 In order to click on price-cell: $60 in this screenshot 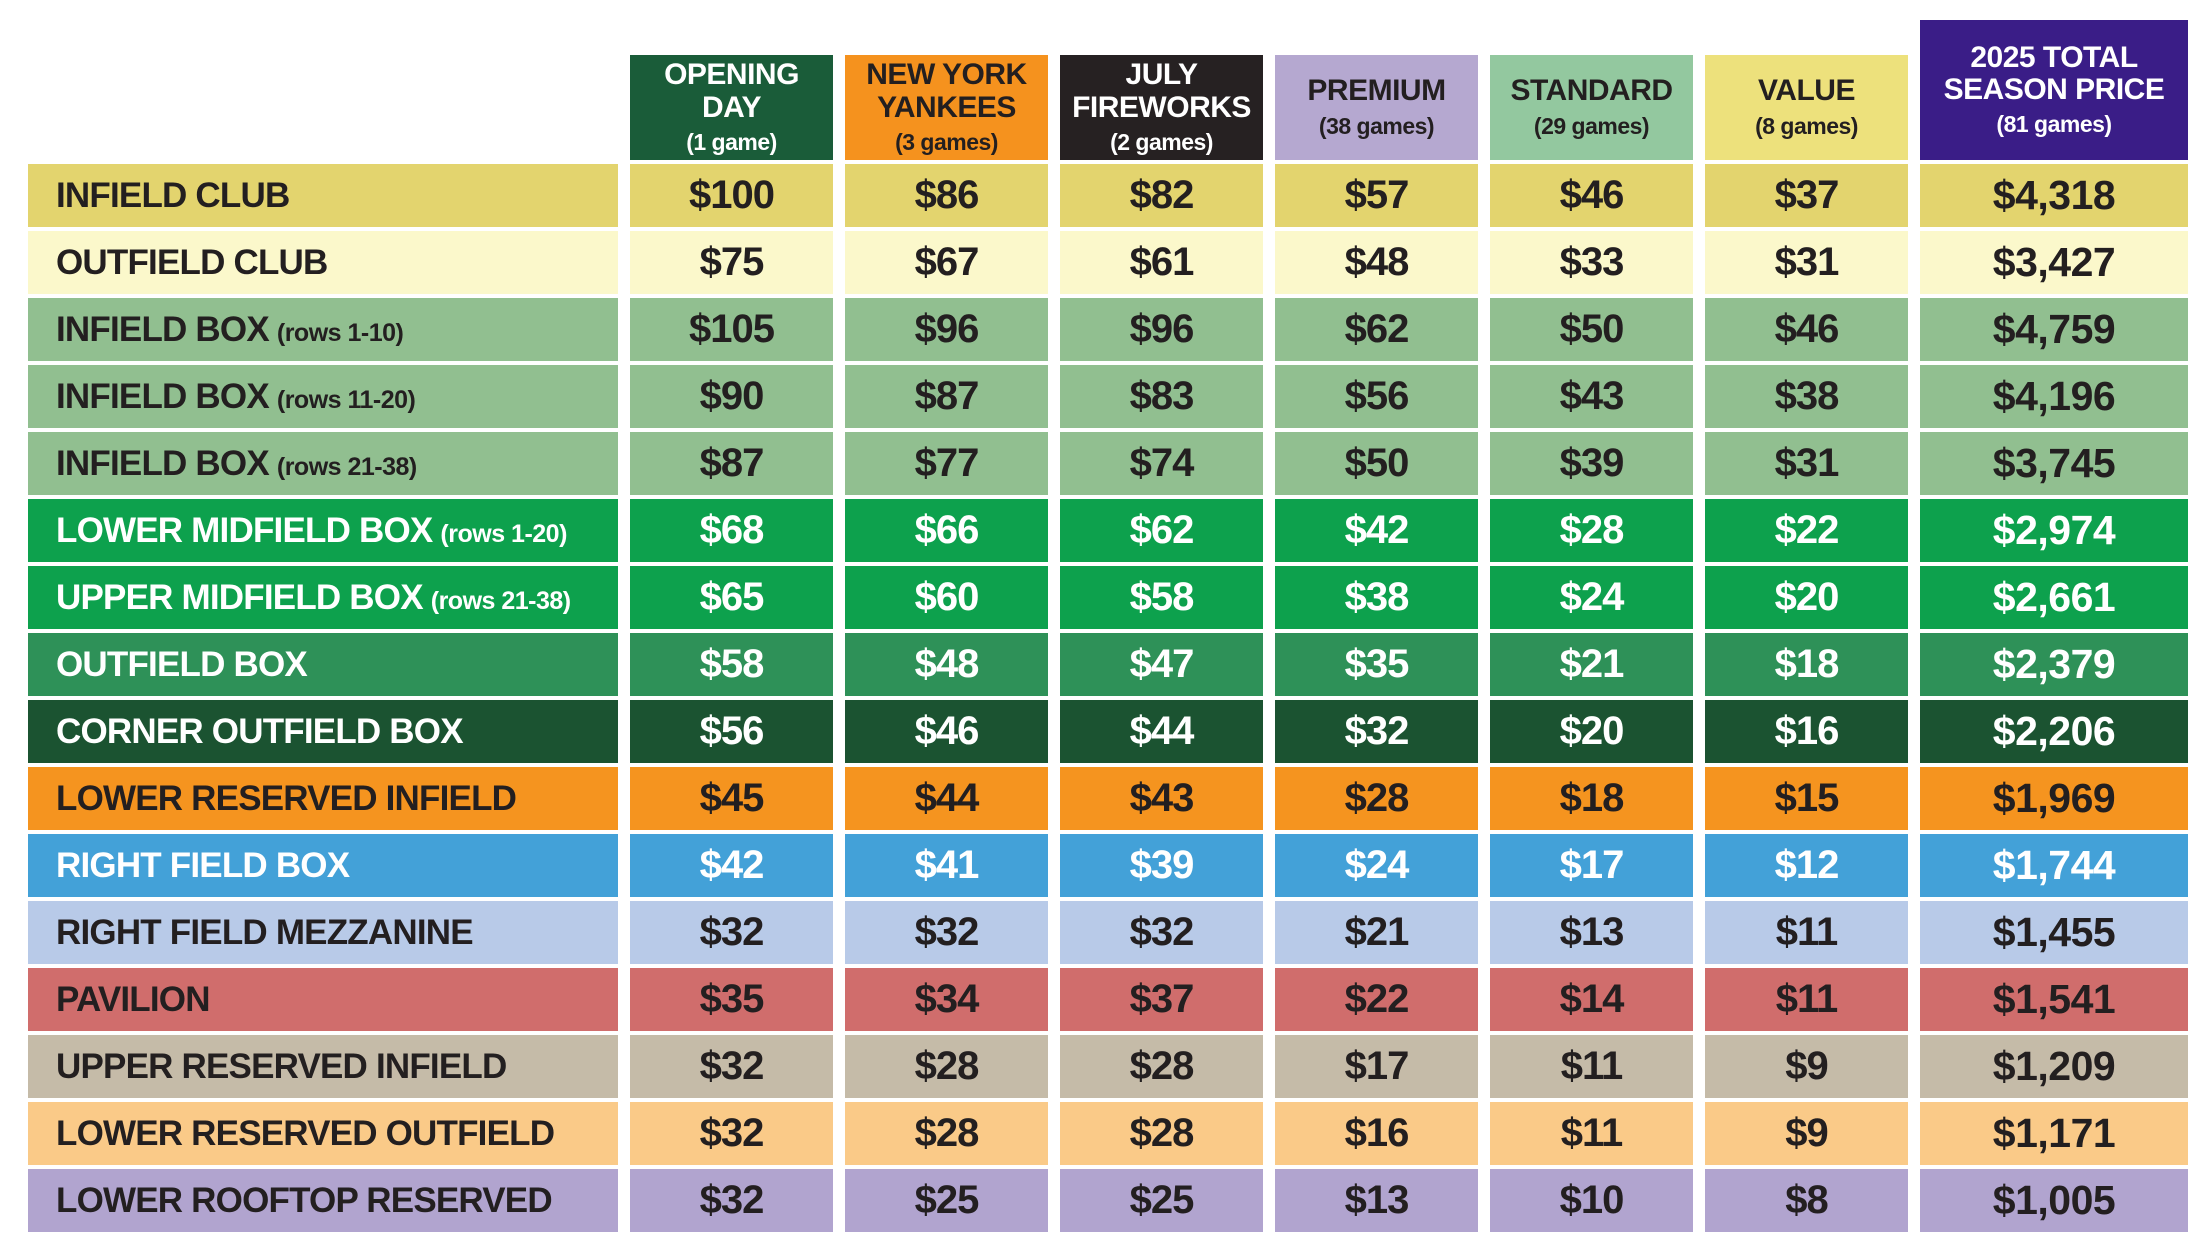, I will do `click(946, 597)`.